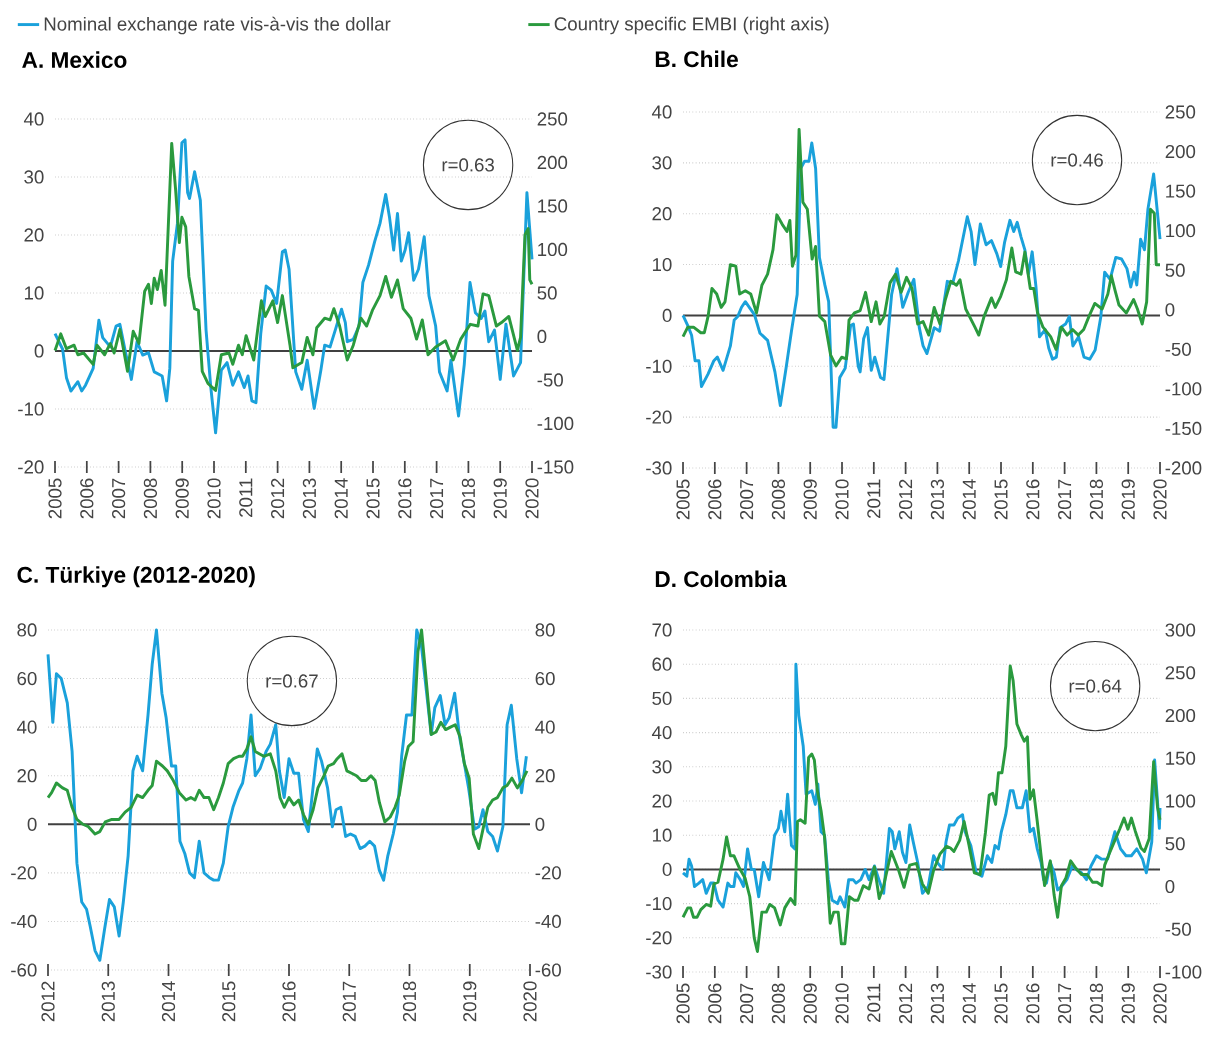 This screenshot has width=1212, height=1039. I want to click on y2-tick-label: -20, so click(548, 873).